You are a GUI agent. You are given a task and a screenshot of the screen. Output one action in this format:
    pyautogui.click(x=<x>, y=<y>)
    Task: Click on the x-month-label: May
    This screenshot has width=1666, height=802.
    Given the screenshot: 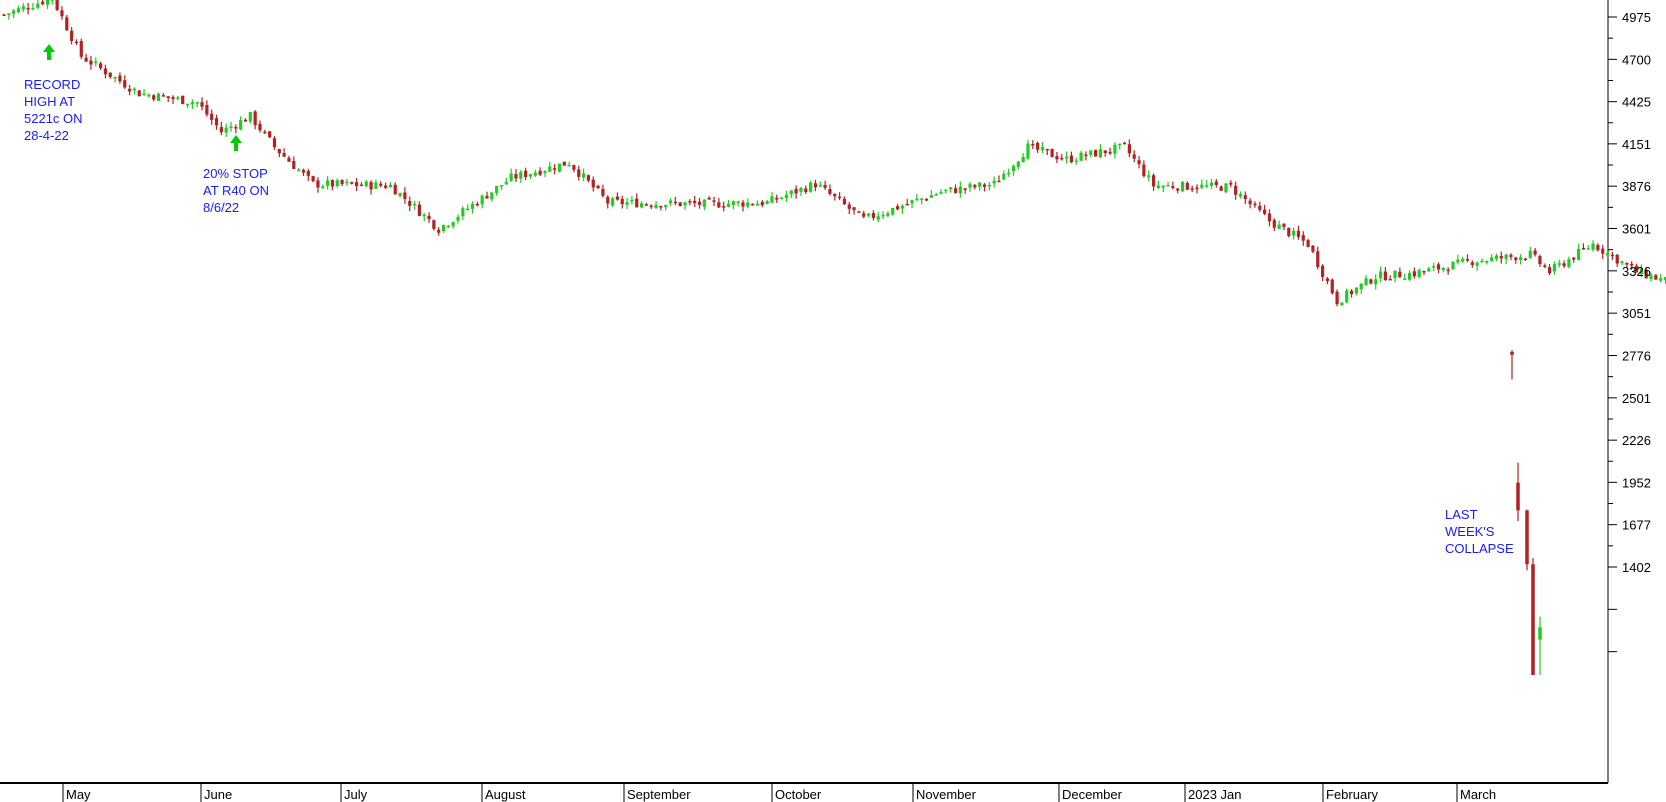 What is the action you would take?
    pyautogui.click(x=78, y=794)
    